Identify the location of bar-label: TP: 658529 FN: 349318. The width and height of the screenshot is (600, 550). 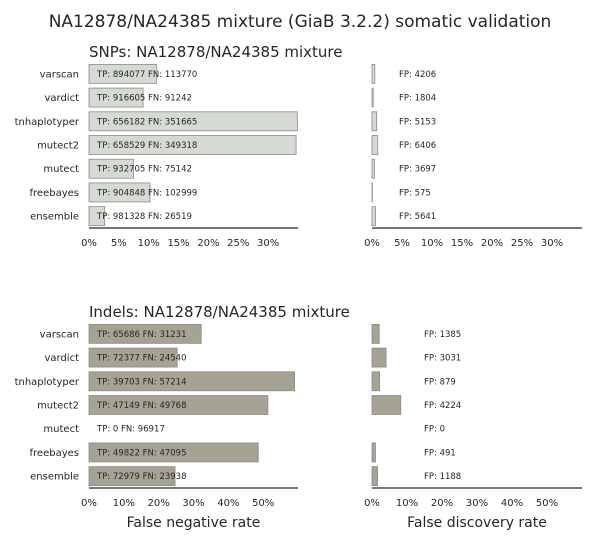
(146, 146).